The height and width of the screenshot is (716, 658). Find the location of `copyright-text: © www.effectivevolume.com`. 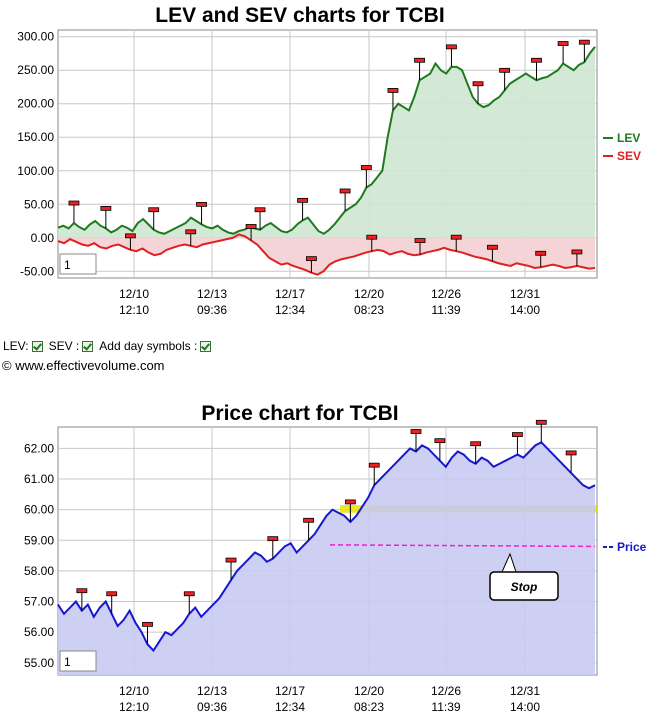

copyright-text: © www.effectivevolume.com is located at coordinates (83, 365).